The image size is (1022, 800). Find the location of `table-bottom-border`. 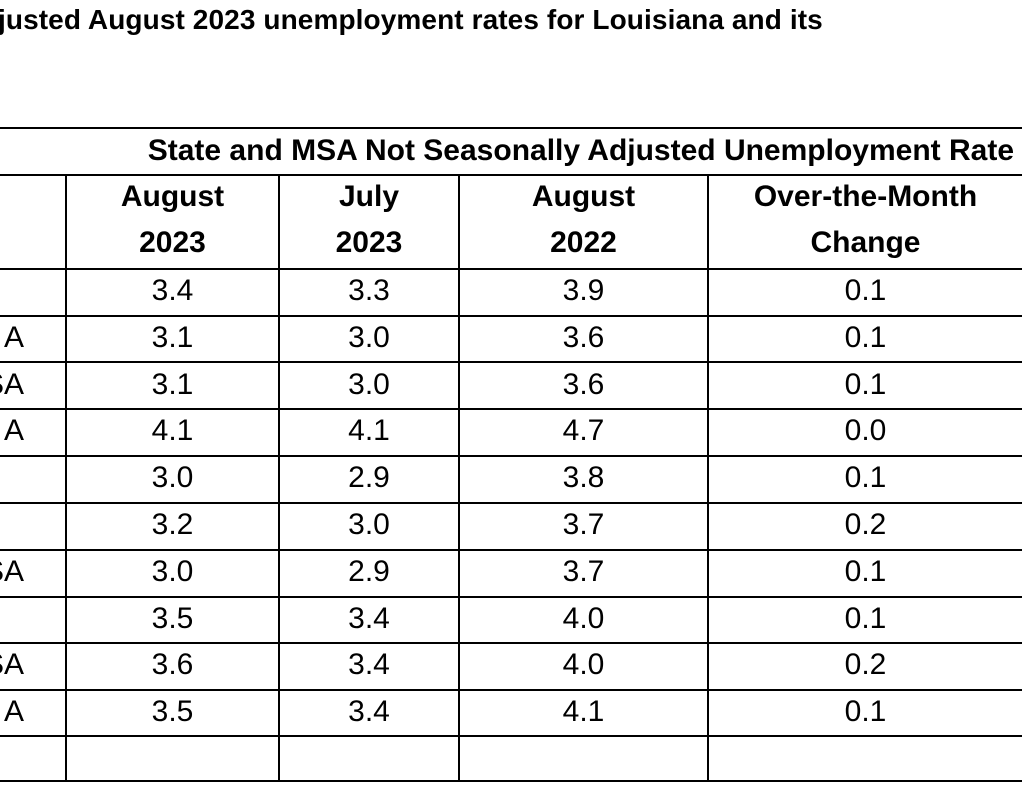

table-bottom-border is located at coordinates (511, 781).